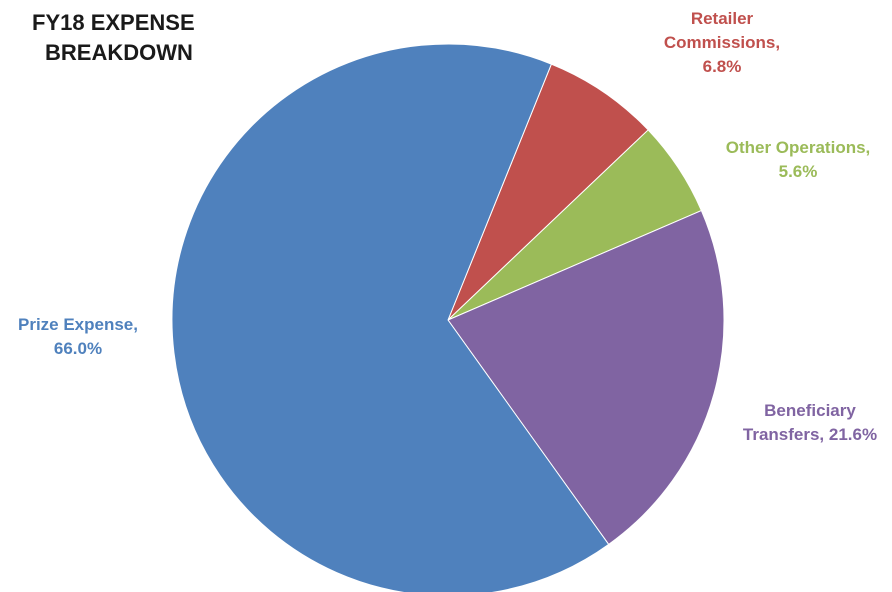 The image size is (892, 592). What do you see at coordinates (548, 192) in the screenshot?
I see `pie-slice-retailer-commissions` at bounding box center [548, 192].